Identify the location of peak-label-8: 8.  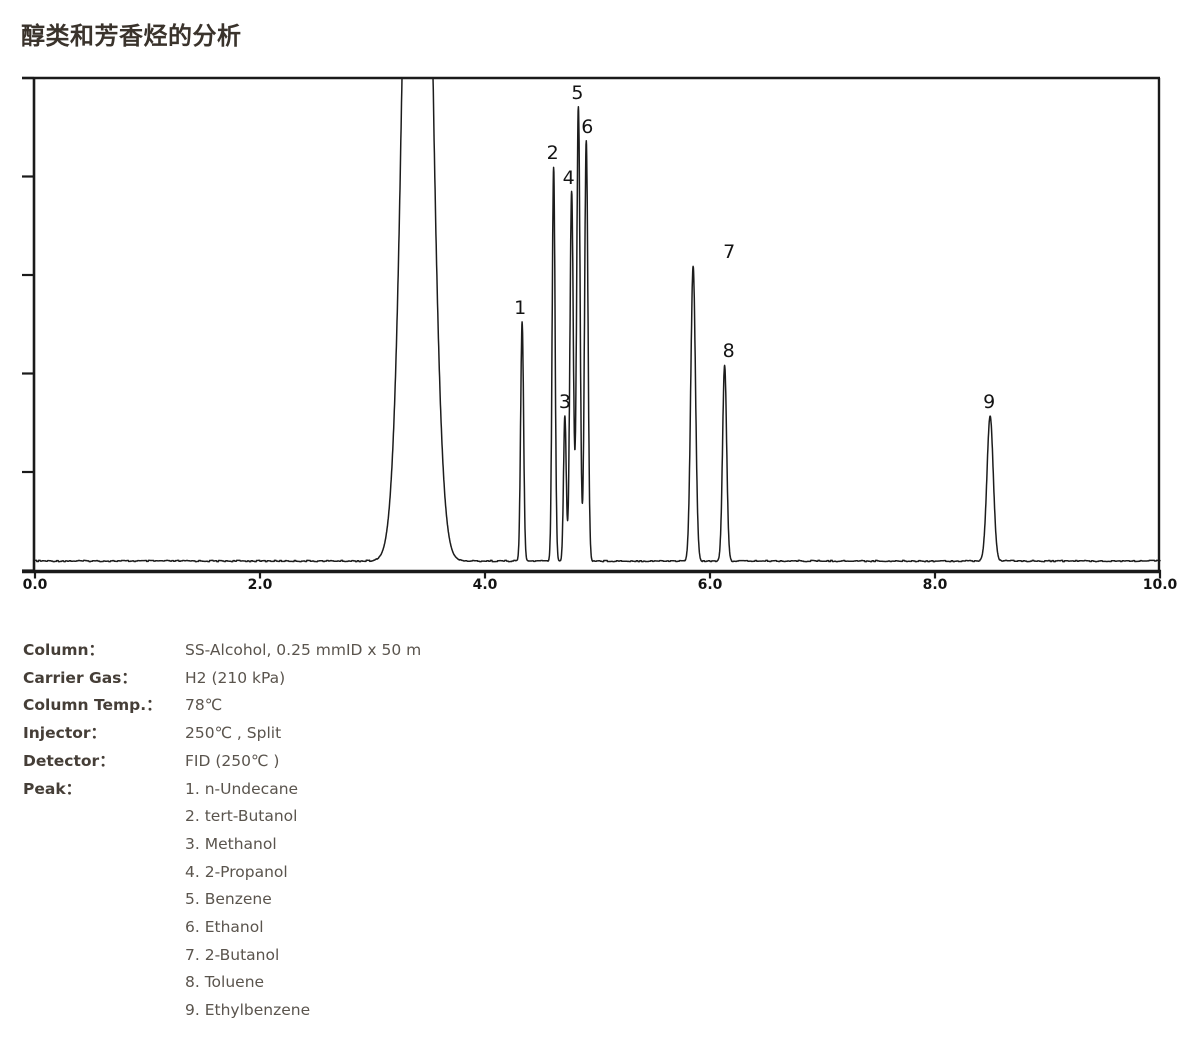
(728, 351).